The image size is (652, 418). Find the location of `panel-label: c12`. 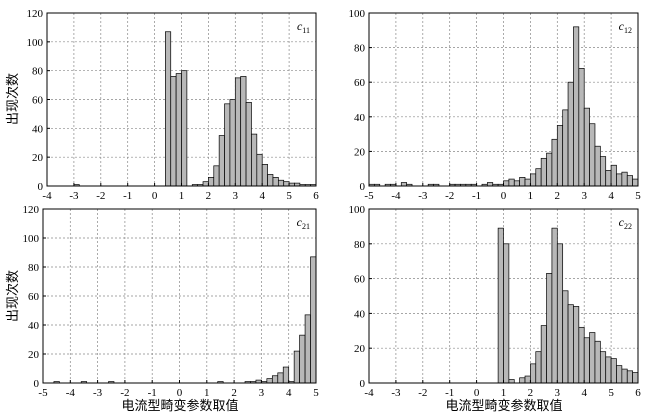

panel-label: c12 is located at coordinates (625, 27).